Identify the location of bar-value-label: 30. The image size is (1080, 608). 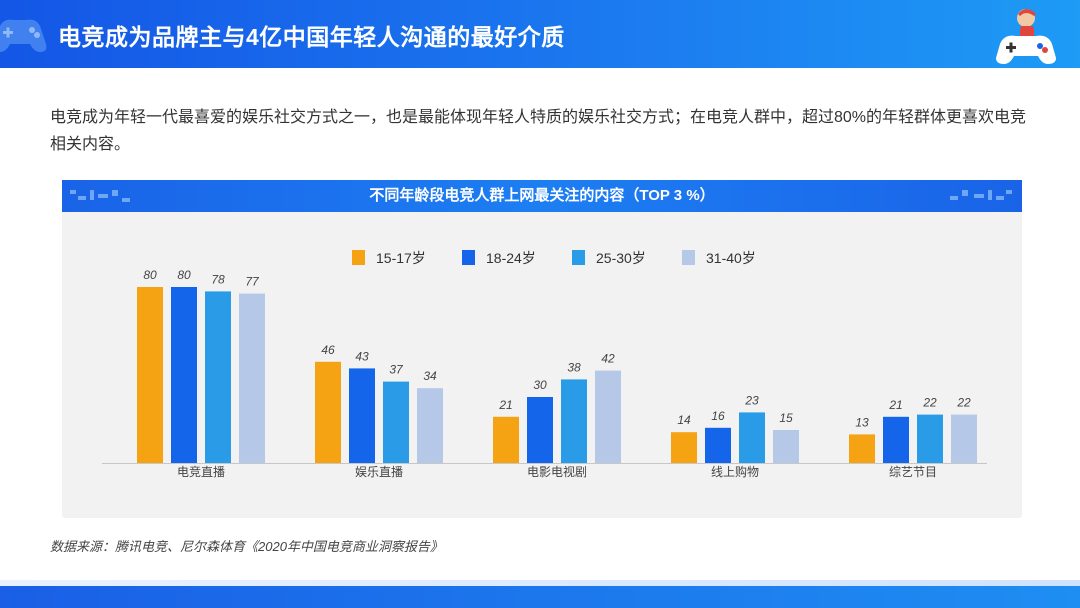
(540, 385).